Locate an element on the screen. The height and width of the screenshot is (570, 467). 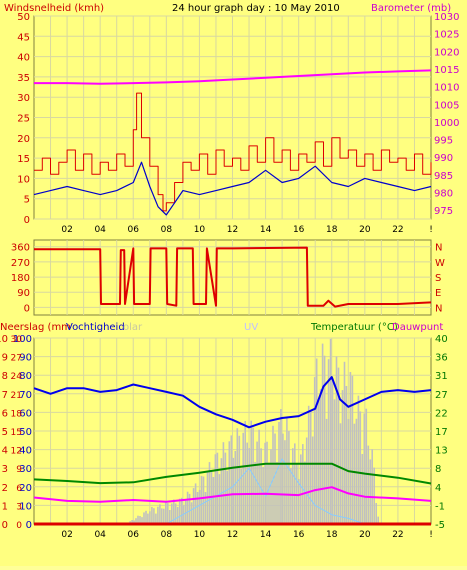
uv-axis-title: UV is located at coordinates (251, 327).